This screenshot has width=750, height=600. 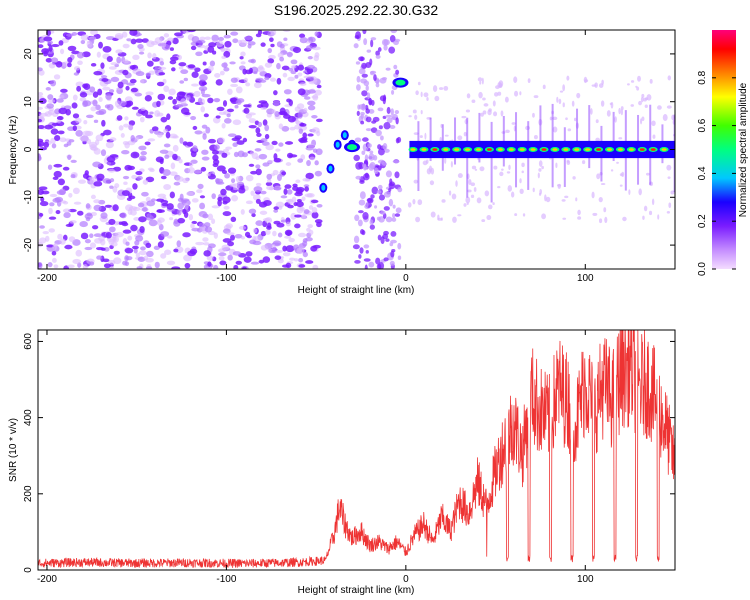 What do you see at coordinates (356, 290) in the screenshot?
I see `spectrogram-xlabel: Height of straight line (km)` at bounding box center [356, 290].